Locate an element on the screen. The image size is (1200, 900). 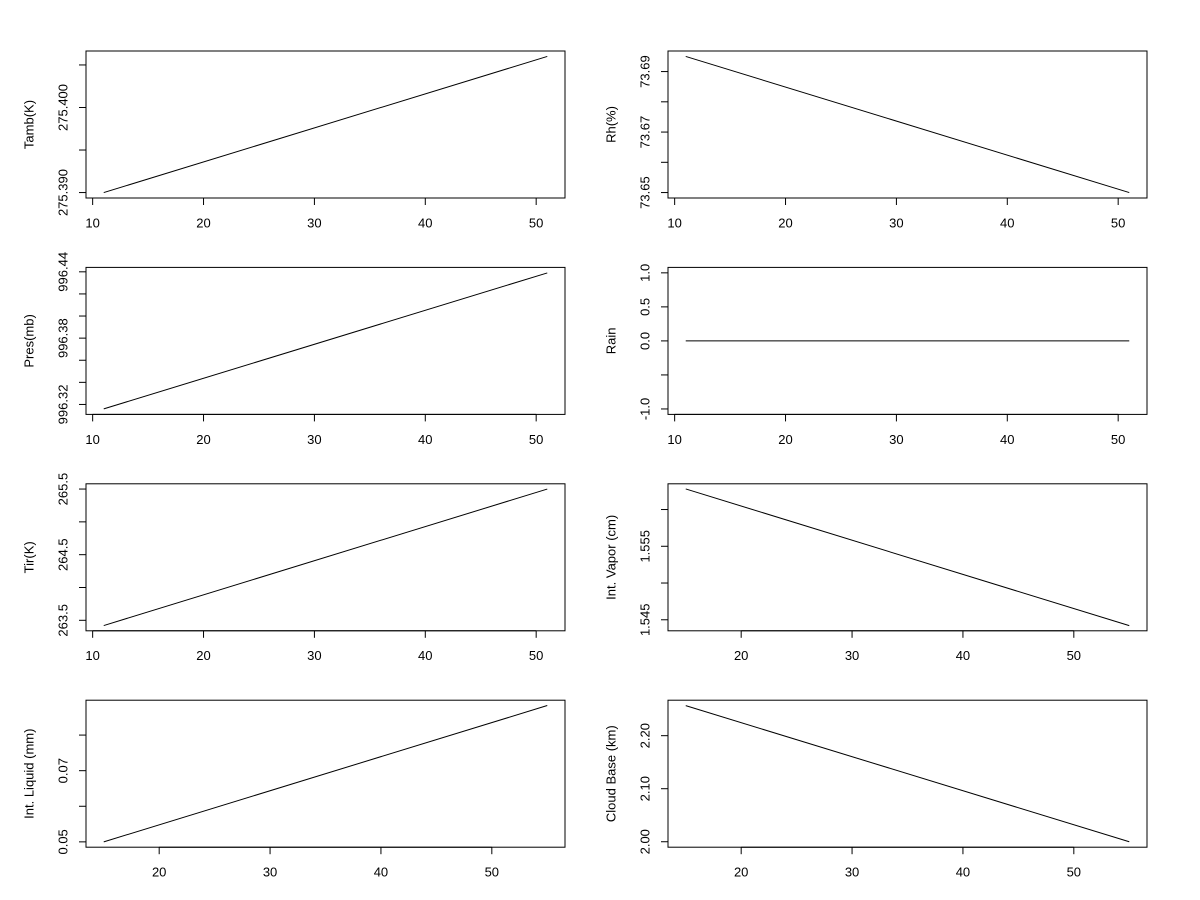
y-tick-label: -1.0 is located at coordinates (644, 409).